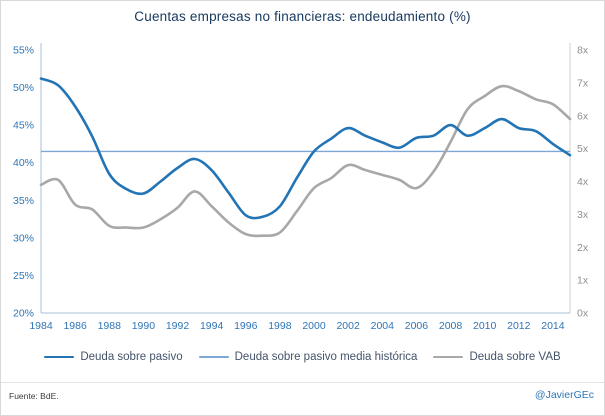 The image size is (605, 416). What do you see at coordinates (314, 326) in the screenshot?
I see `x-axis-tick-label: 2000` at bounding box center [314, 326].